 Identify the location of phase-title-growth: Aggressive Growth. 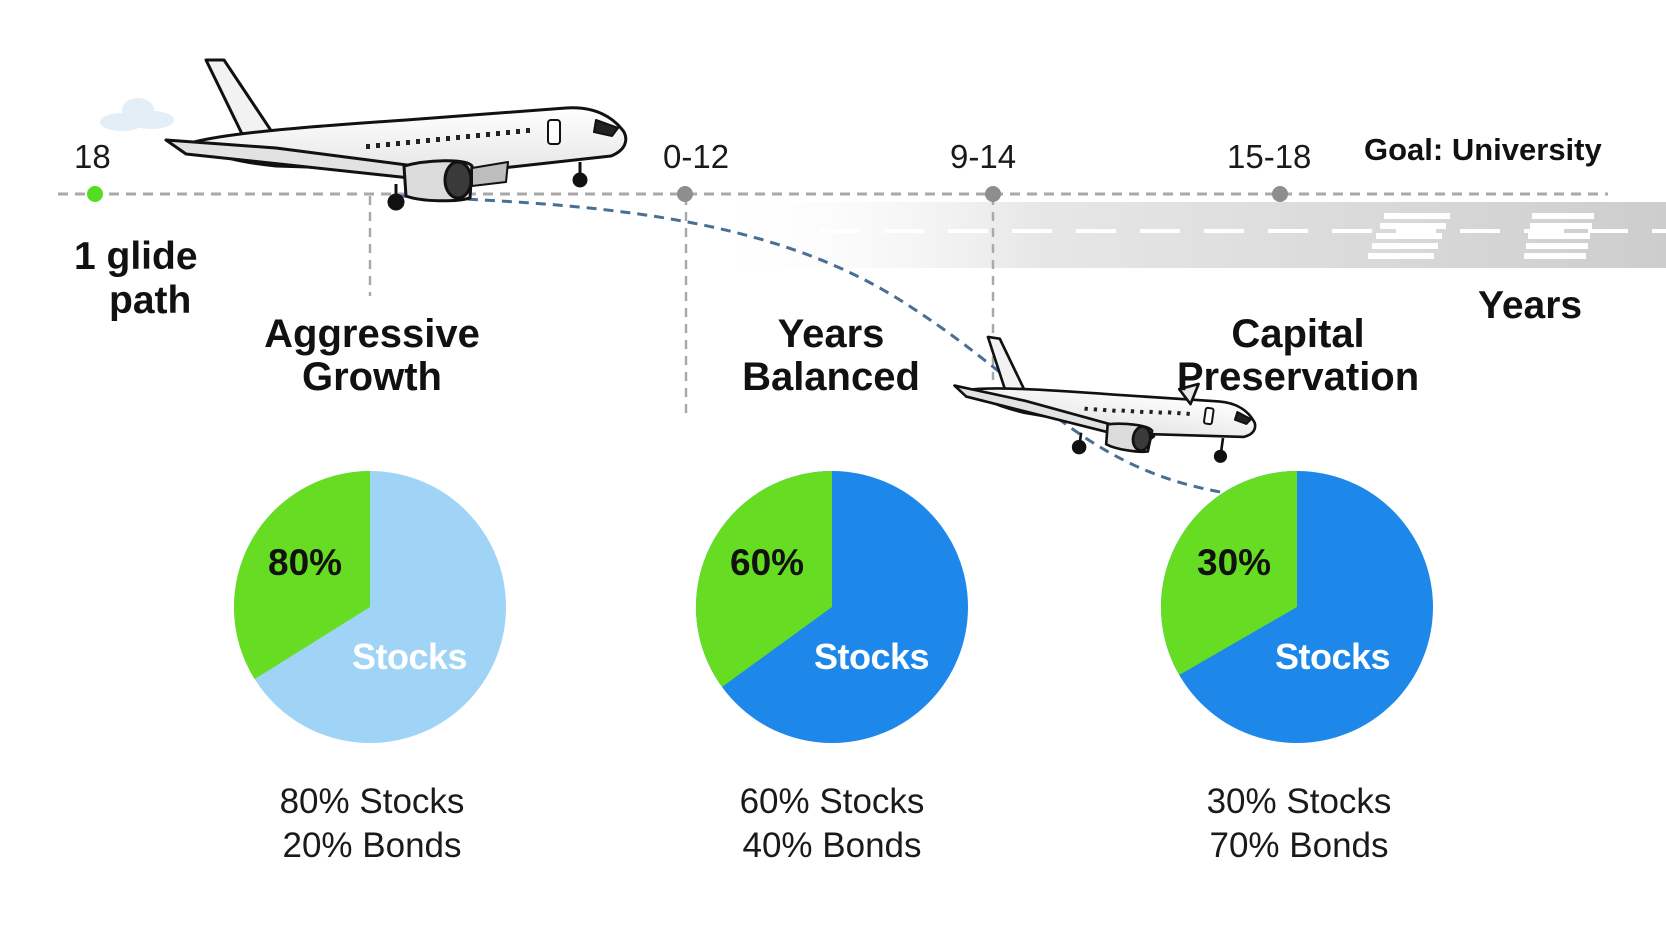
(372, 356).